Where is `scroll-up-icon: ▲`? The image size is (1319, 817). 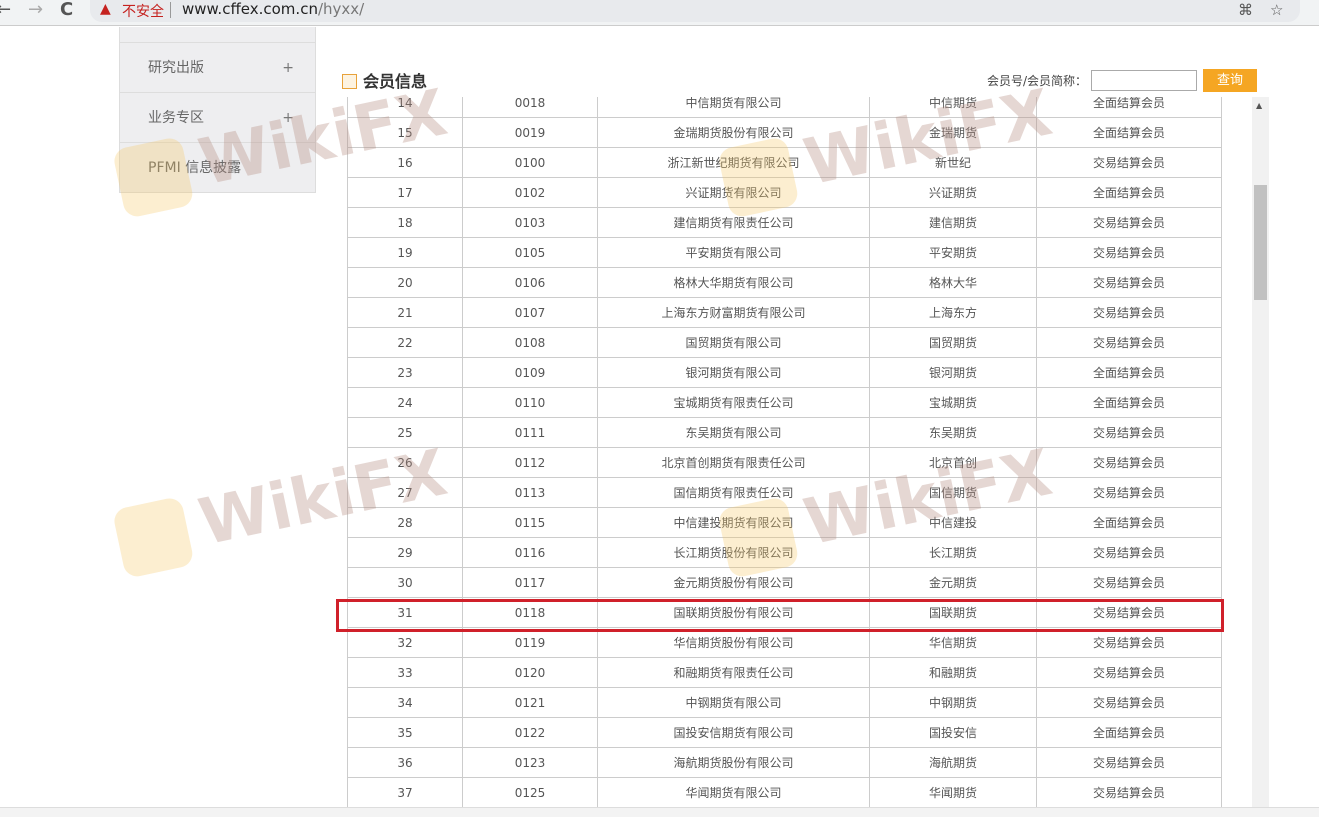 scroll-up-icon: ▲ is located at coordinates (1259, 105).